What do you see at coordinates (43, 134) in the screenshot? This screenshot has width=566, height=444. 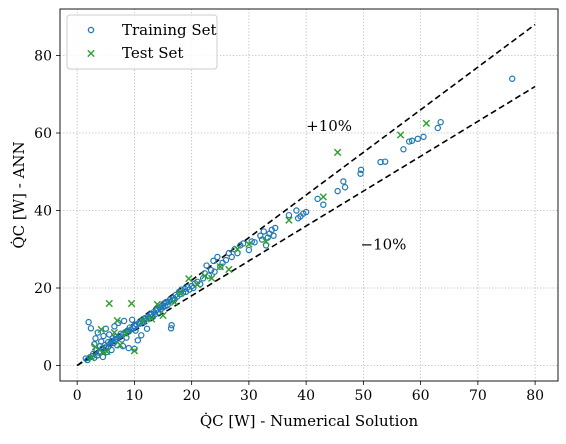 I see `y-tick-label: 60` at bounding box center [43, 134].